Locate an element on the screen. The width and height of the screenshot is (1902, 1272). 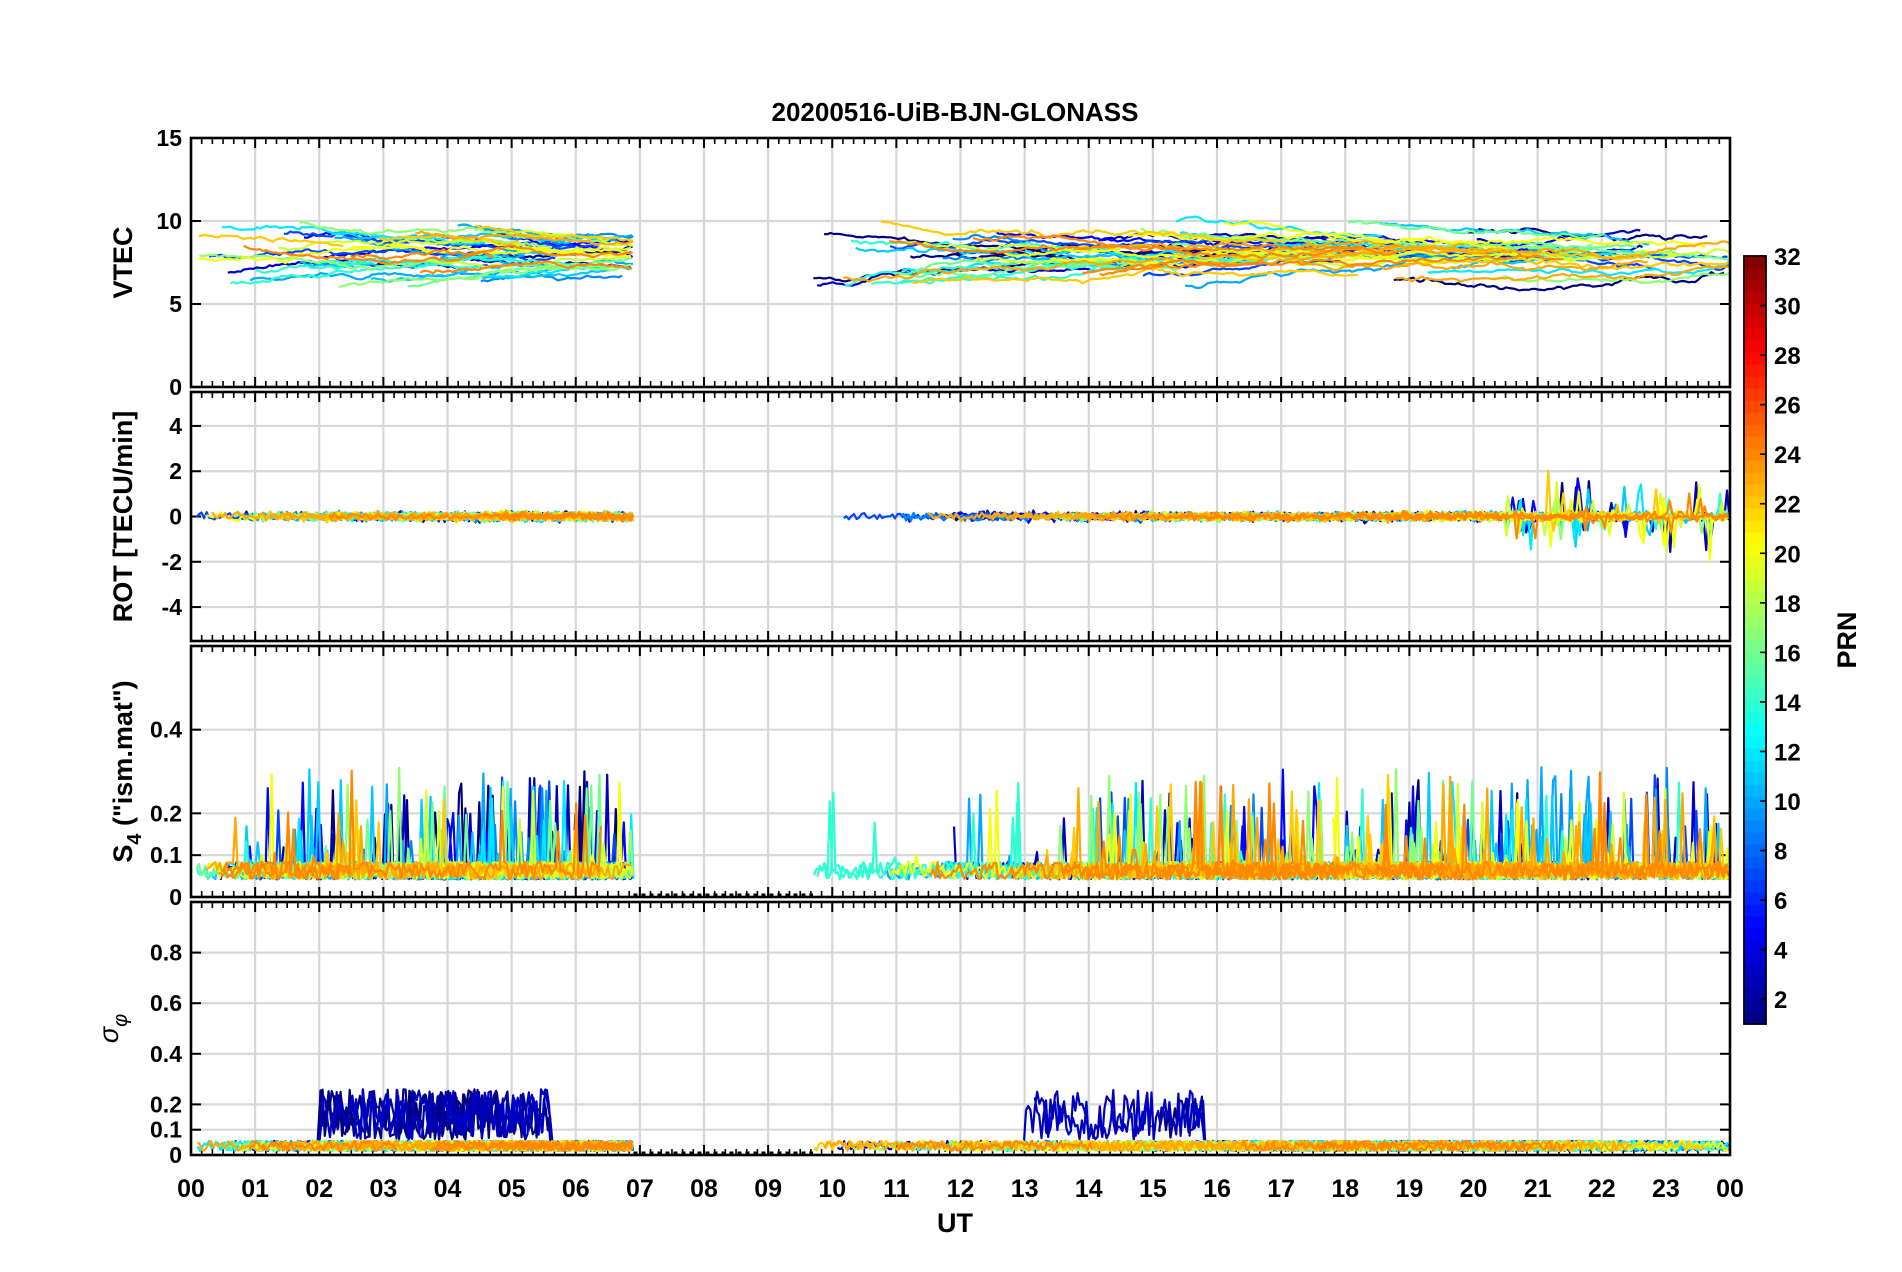
panel-series is located at coordinates (963, 515).